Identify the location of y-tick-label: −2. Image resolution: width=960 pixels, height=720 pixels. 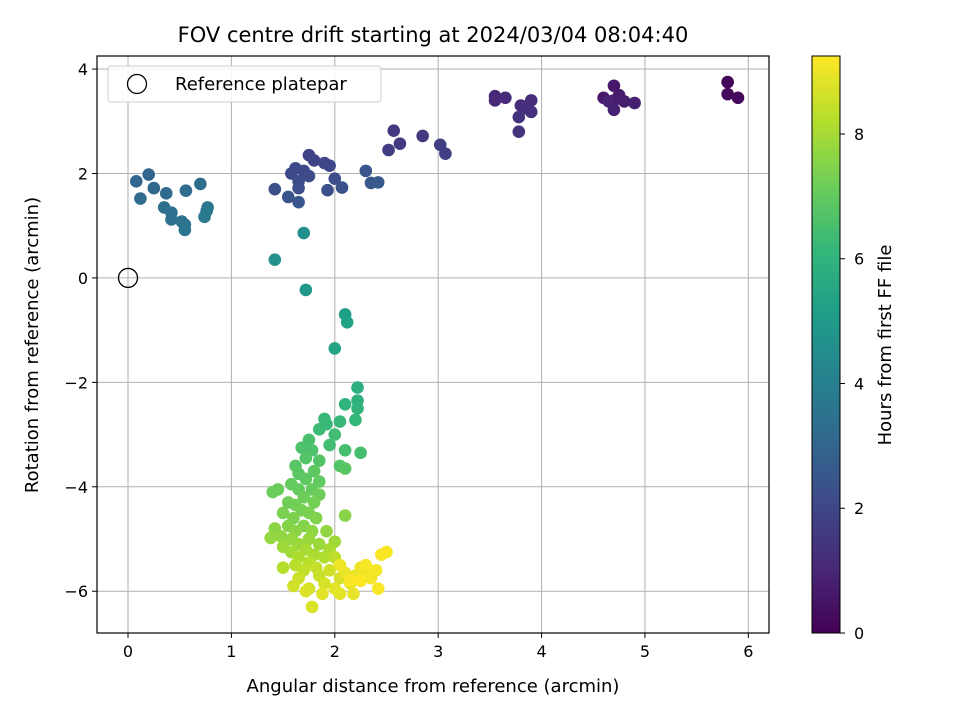
(76, 382).